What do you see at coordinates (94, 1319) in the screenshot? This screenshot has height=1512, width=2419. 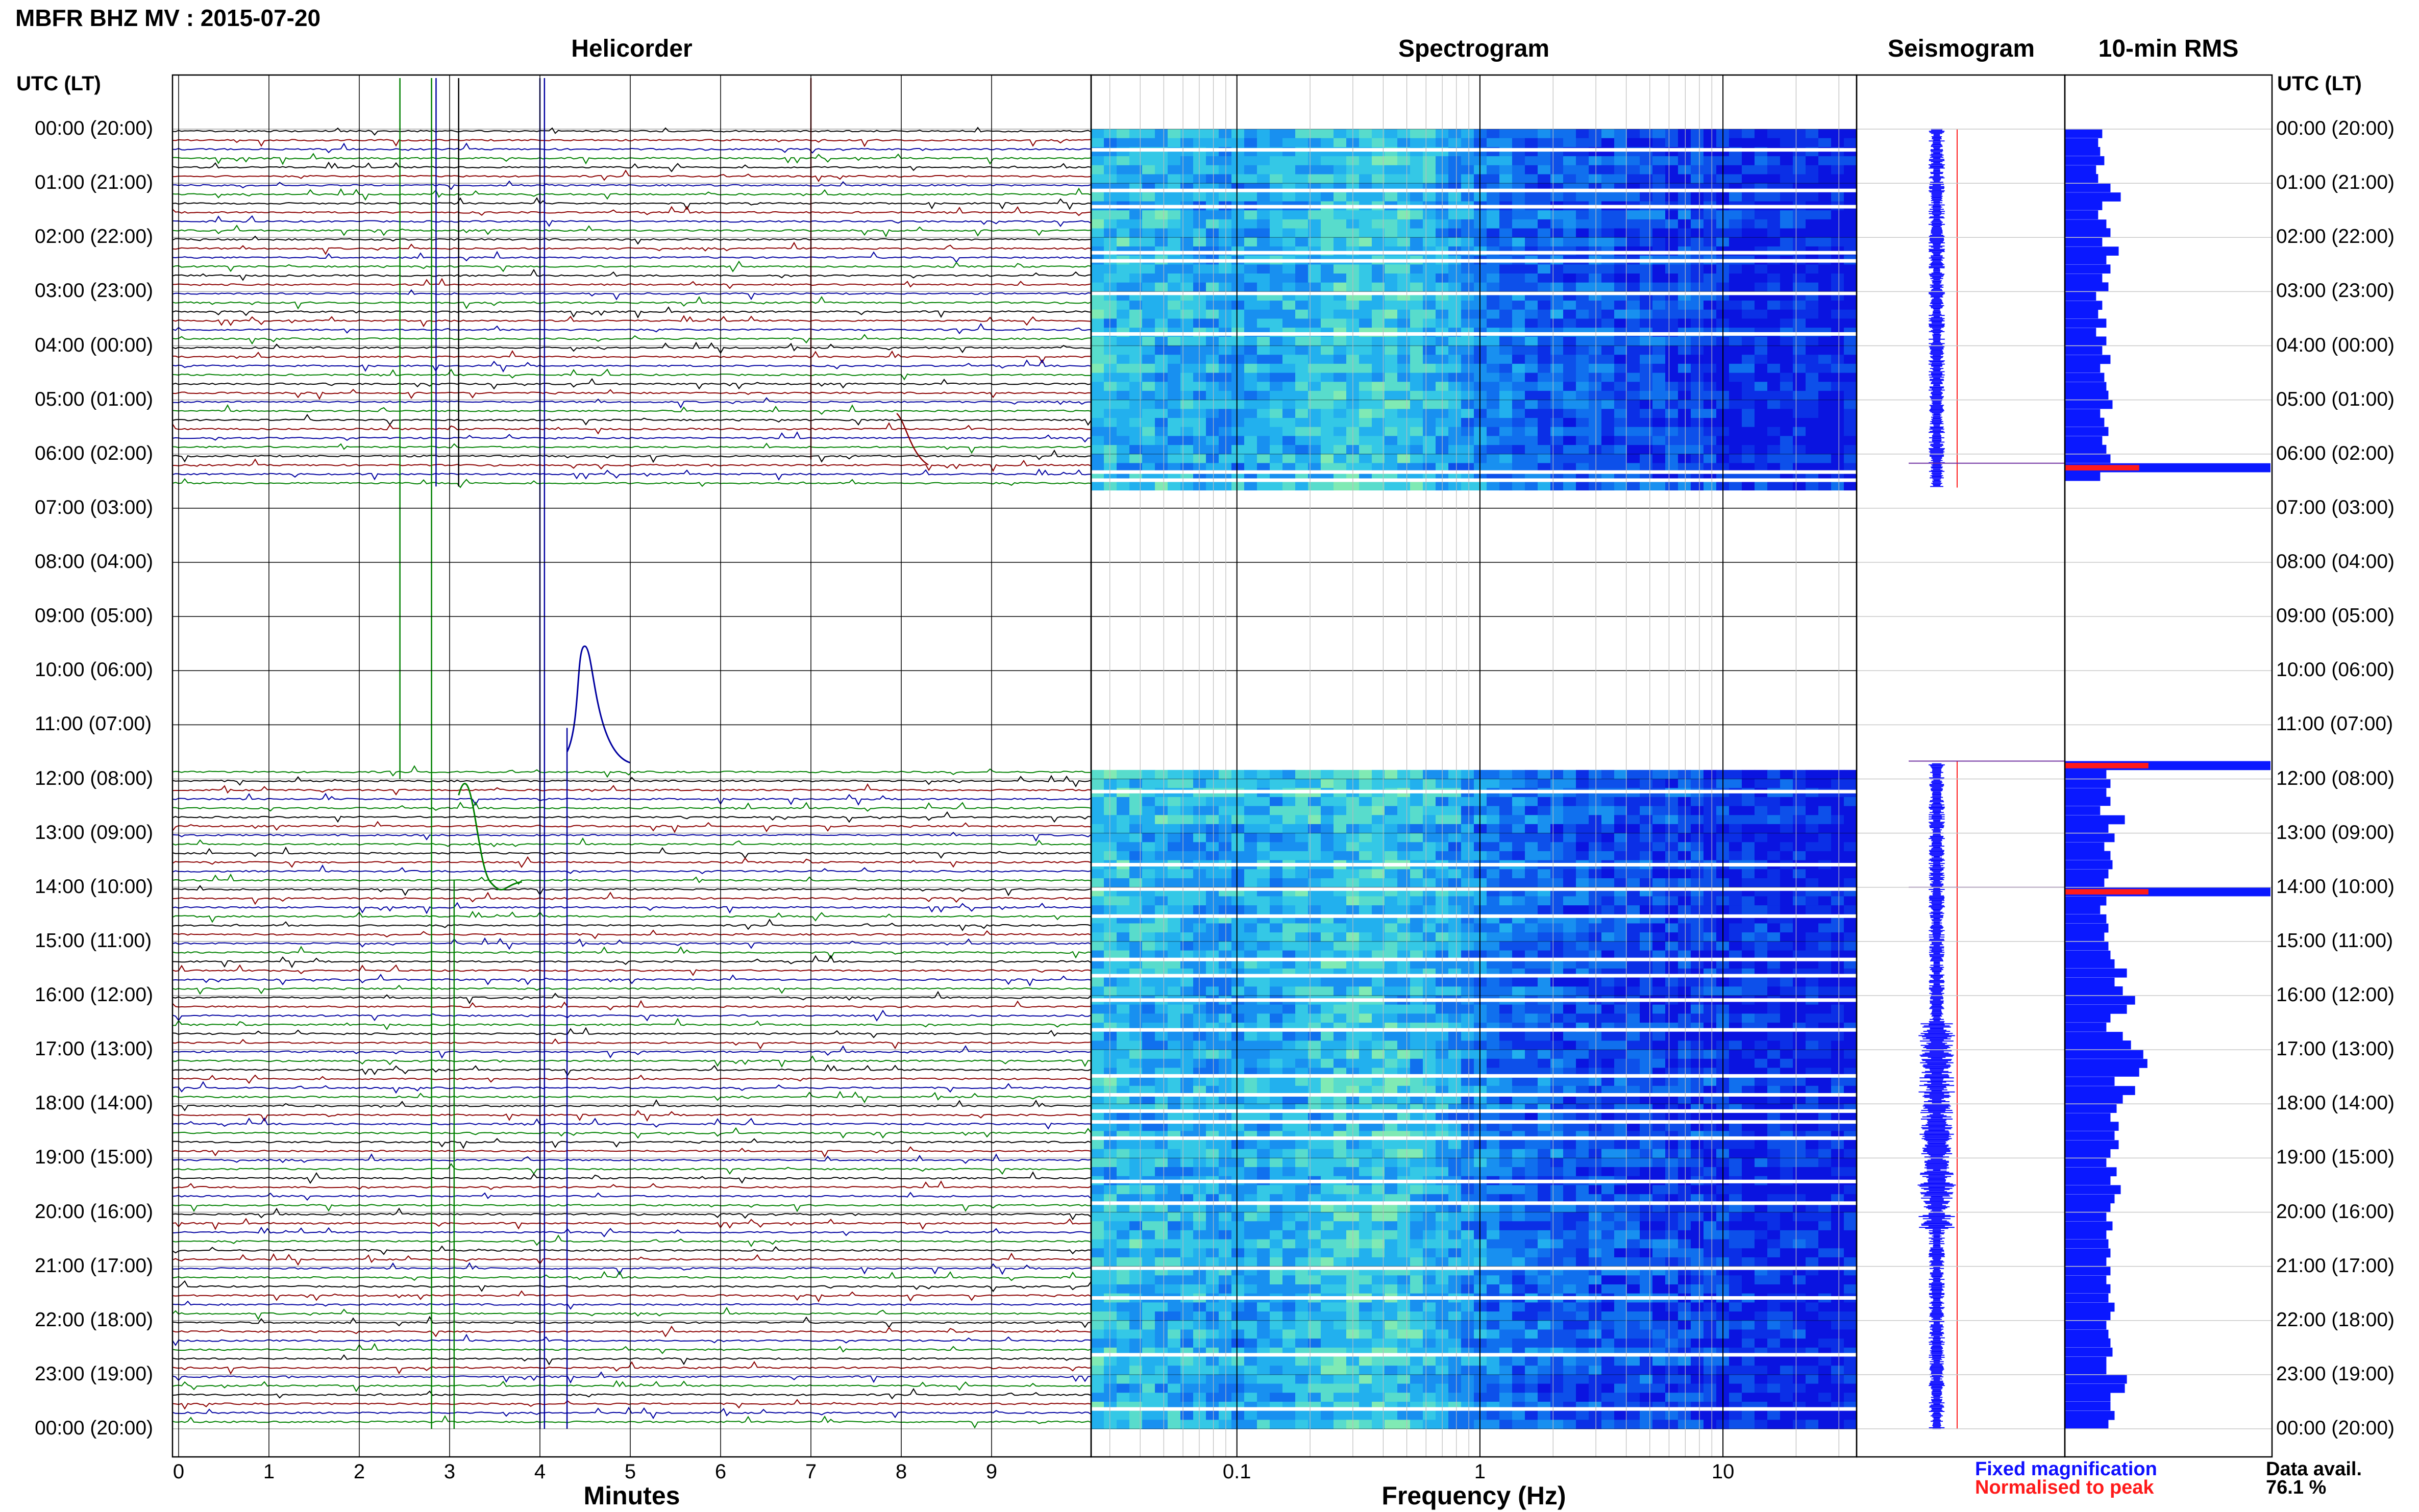 I see `time-label-left: 22:00 (18:00)` at bounding box center [94, 1319].